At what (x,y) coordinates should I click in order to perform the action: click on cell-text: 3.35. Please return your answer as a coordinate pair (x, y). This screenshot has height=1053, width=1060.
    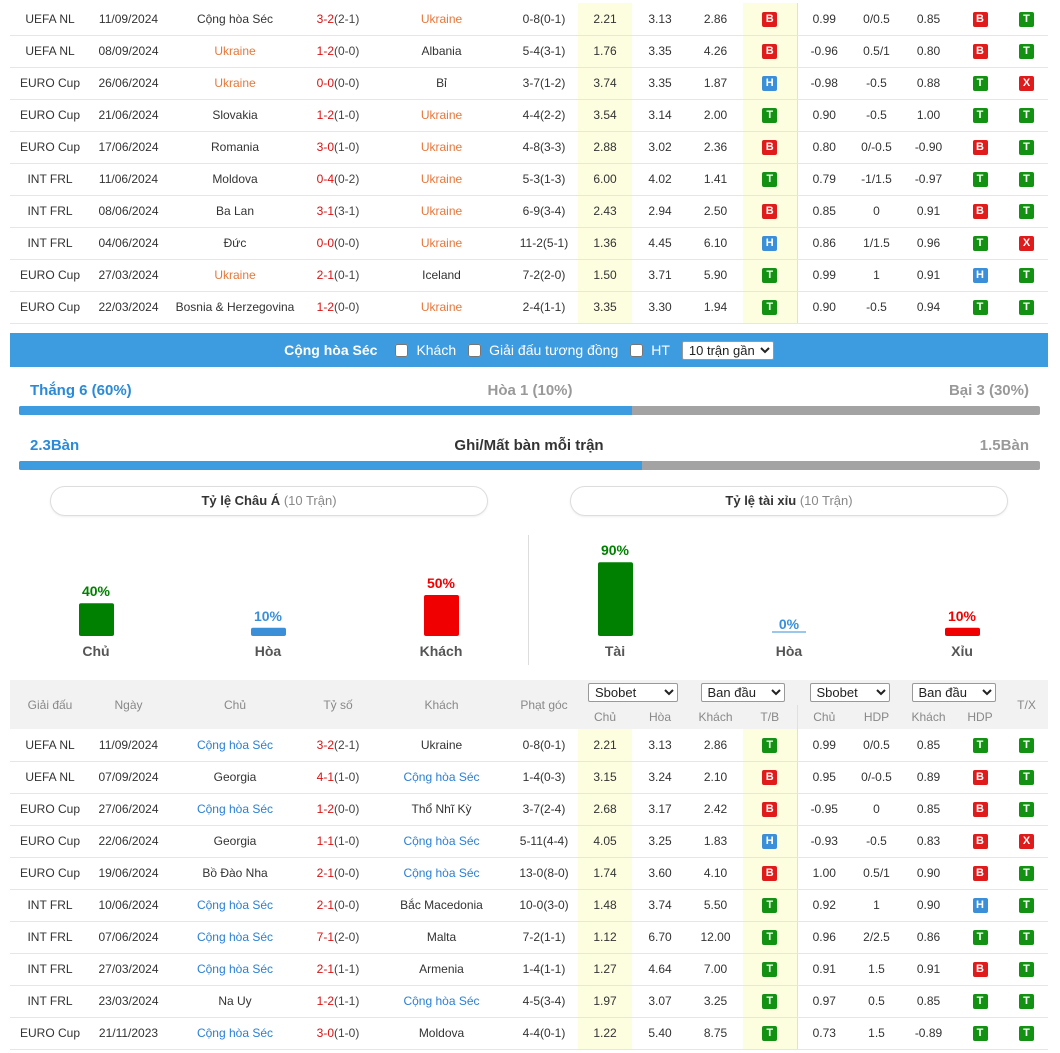
    Looking at the image, I should click on (605, 307).